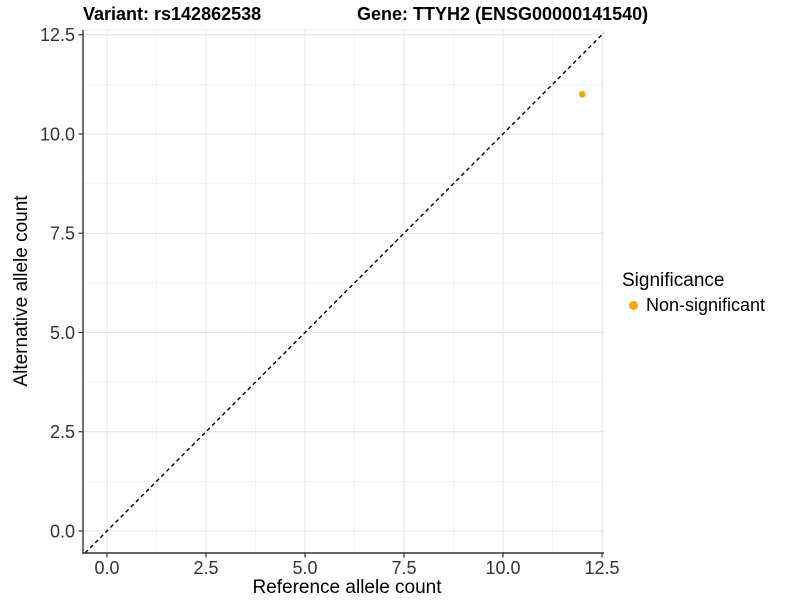 Image resolution: width=800 pixels, height=600 pixels. What do you see at coordinates (633, 305) in the screenshot?
I see `legend-point-icon` at bounding box center [633, 305].